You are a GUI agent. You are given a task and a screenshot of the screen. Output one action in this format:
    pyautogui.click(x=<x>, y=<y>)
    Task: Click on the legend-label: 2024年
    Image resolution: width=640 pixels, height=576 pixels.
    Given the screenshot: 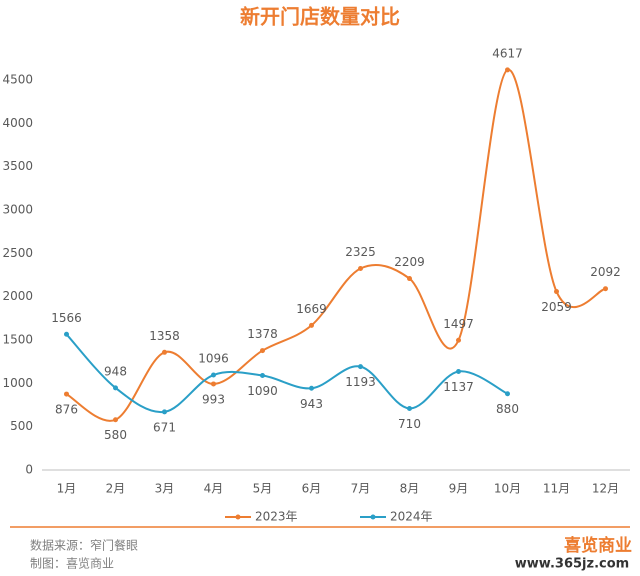 What is the action you would take?
    pyautogui.click(x=411, y=517)
    